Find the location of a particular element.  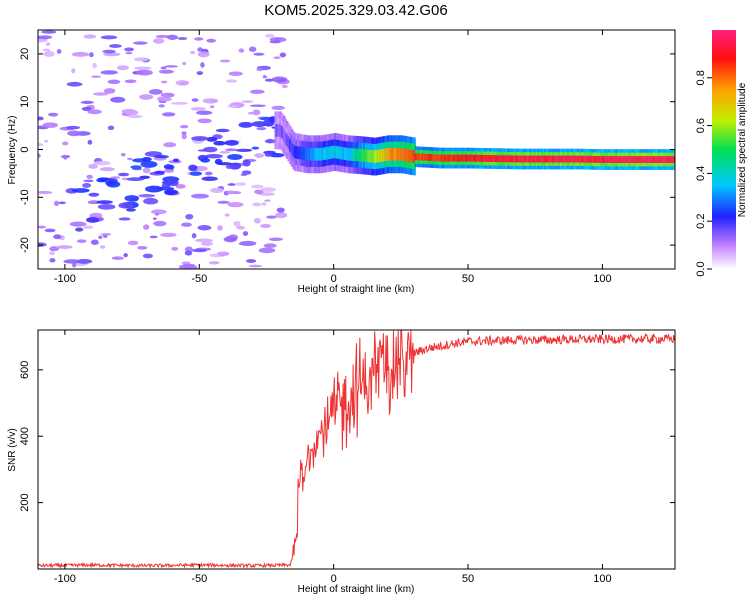

spectrogram-x-tick-label: 0 is located at coordinates (334, 279).